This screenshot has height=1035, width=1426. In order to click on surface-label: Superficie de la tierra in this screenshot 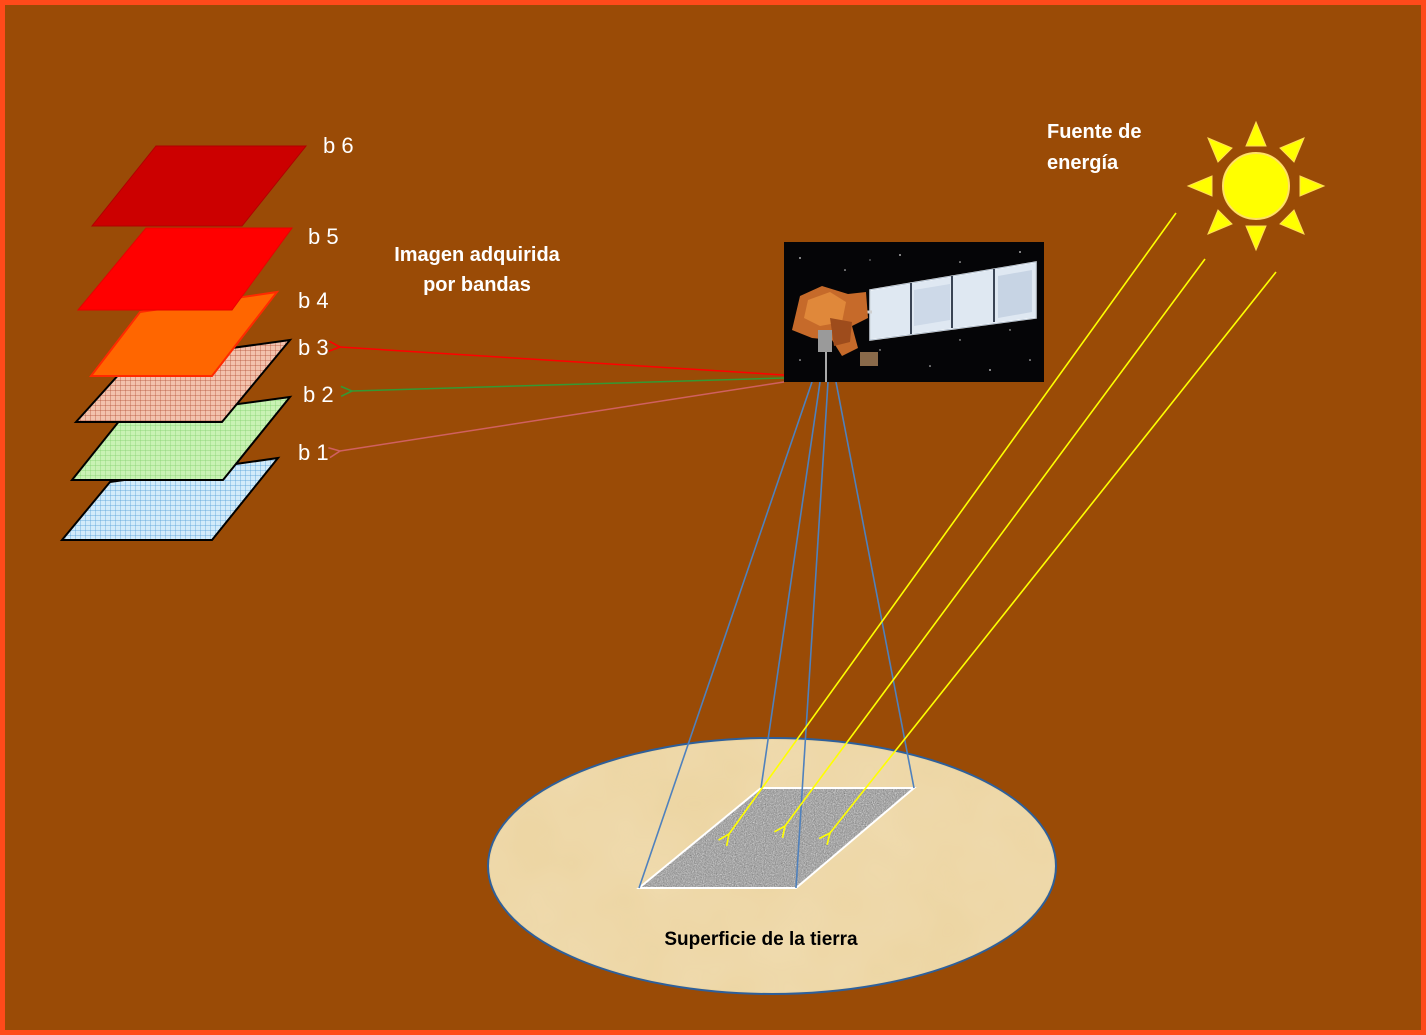, I will do `click(761, 939)`.